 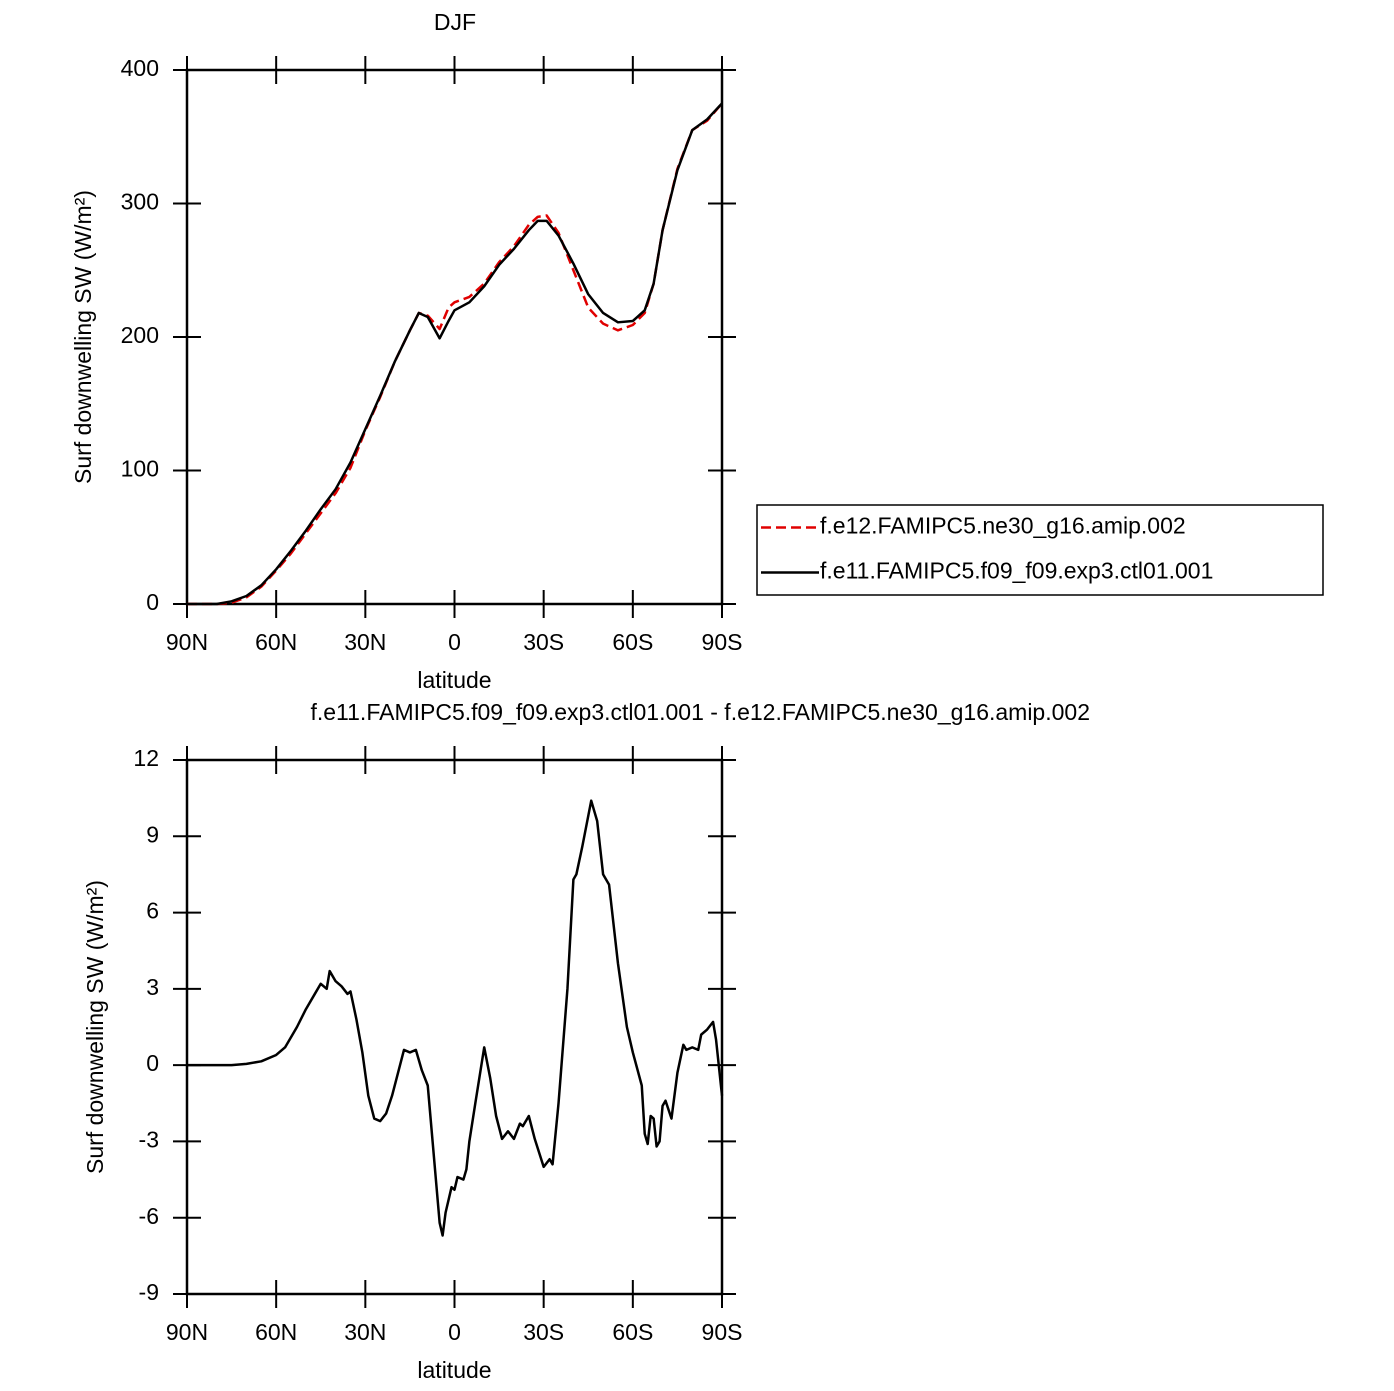 What do you see at coordinates (152, 834) in the screenshot?
I see `y-tick-label: 9` at bounding box center [152, 834].